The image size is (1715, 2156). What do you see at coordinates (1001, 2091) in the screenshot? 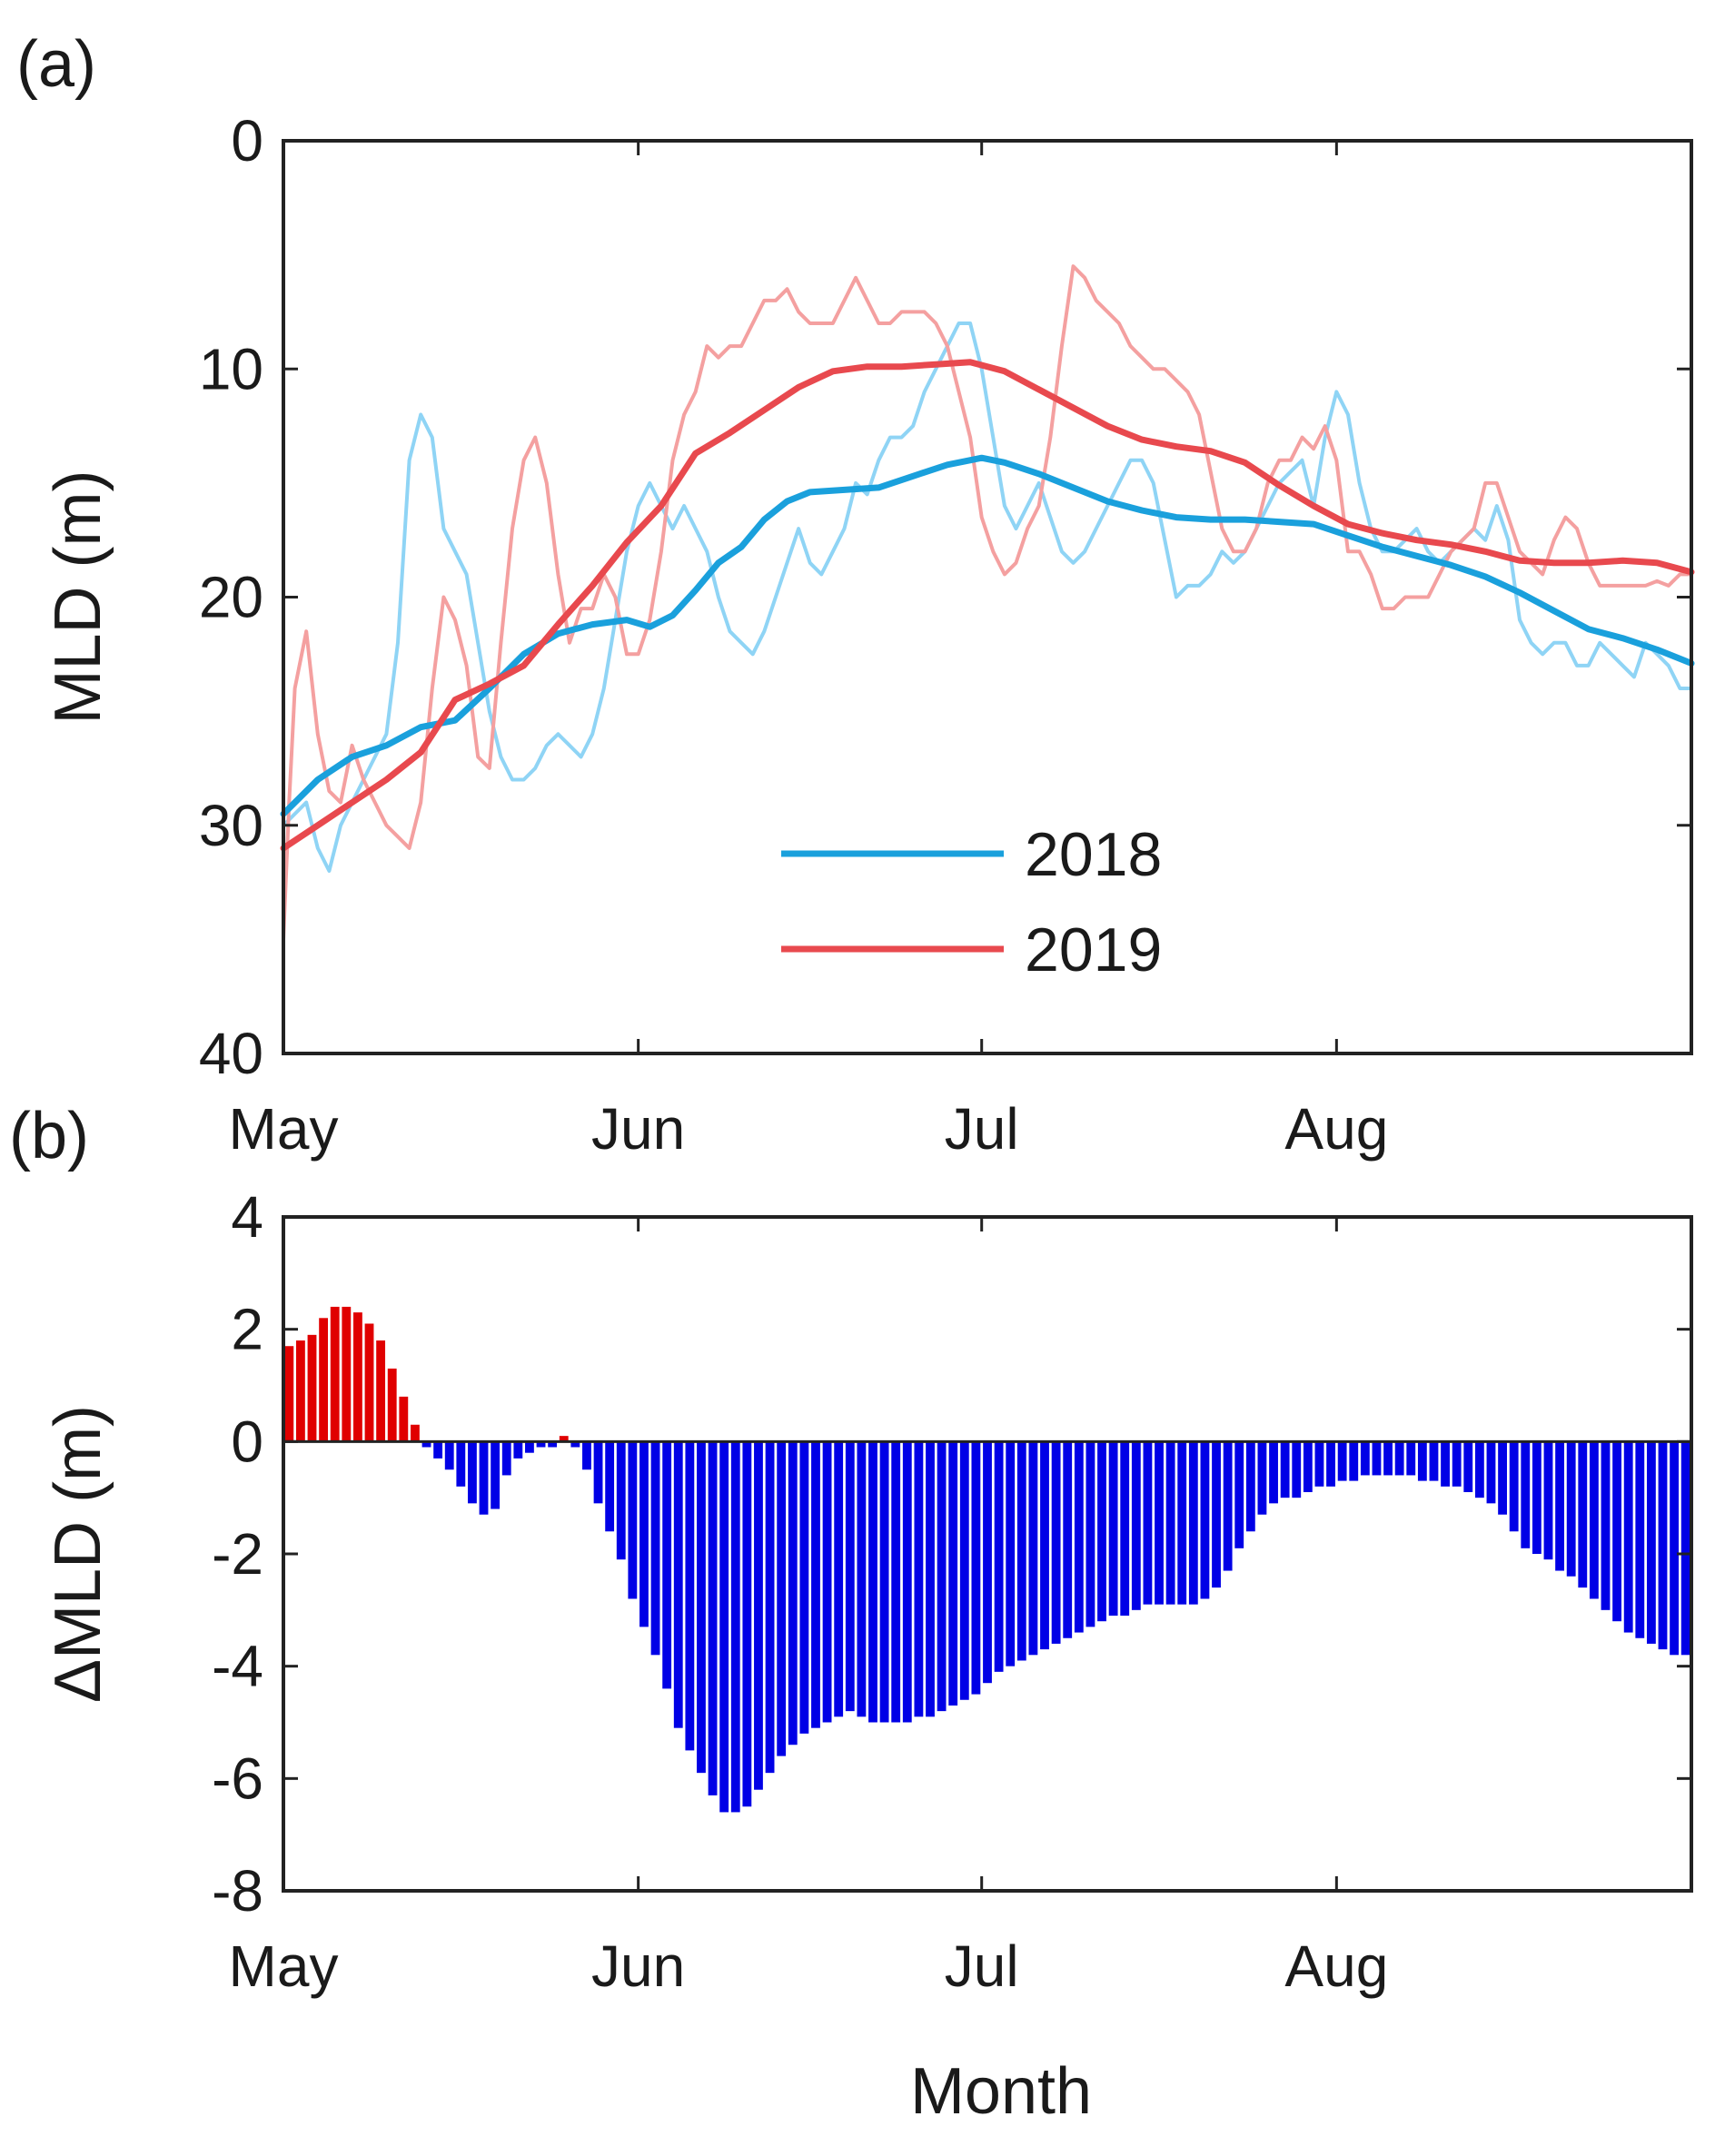
I see `x-axis-label: Month` at bounding box center [1001, 2091].